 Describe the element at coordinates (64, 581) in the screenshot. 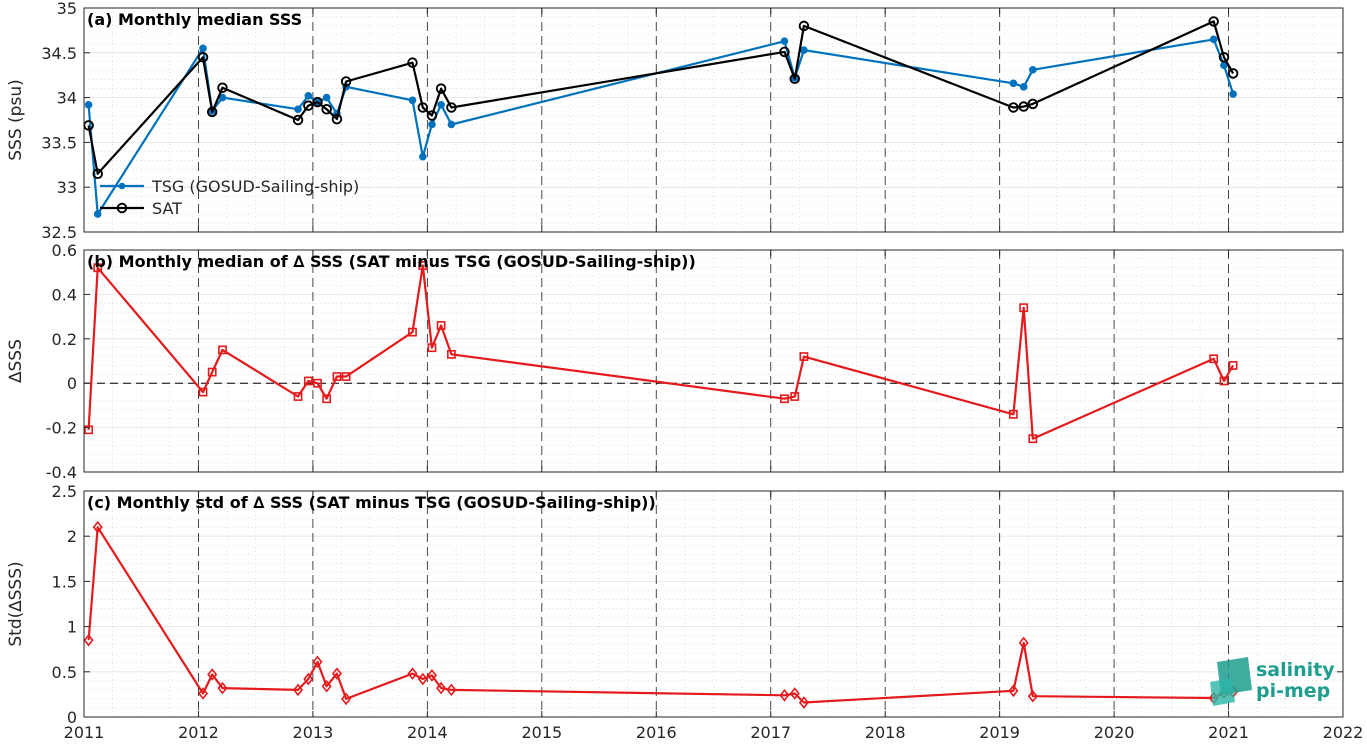

I see `y-tick-label: 1.5` at that location.